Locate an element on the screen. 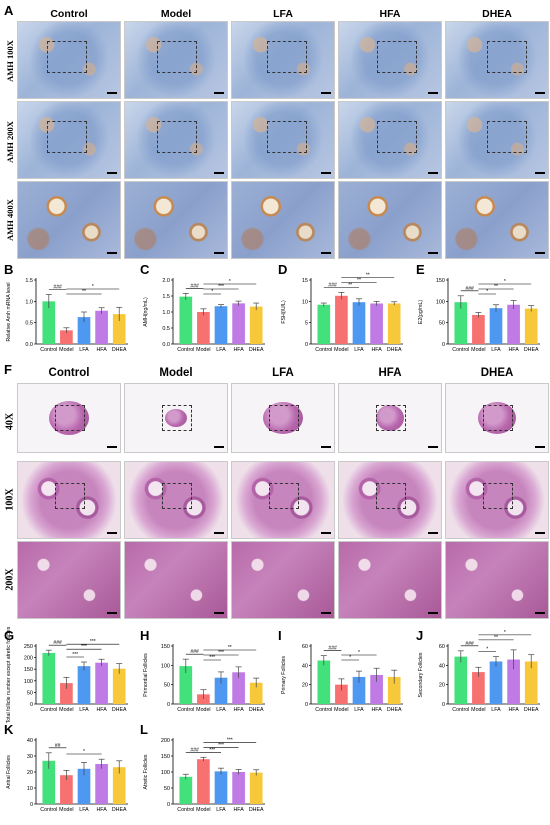 This screenshot has height=825, width=550. sig-label: ## is located at coordinates (58, 746).